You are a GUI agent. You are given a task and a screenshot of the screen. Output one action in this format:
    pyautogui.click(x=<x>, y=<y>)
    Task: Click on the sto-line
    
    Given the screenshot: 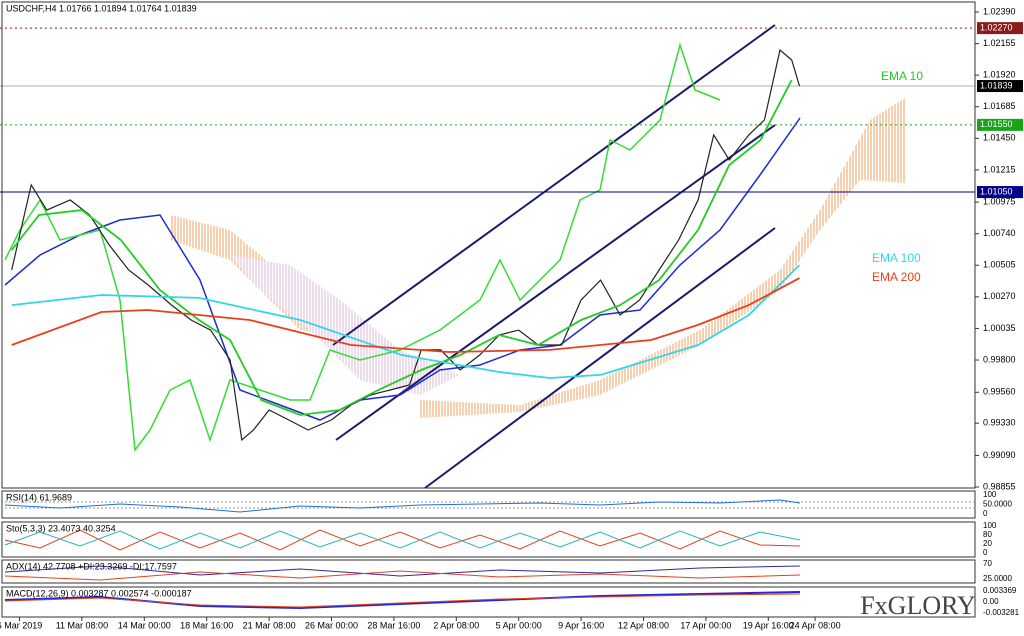 What is the action you would take?
    pyautogui.click(x=402, y=540)
    